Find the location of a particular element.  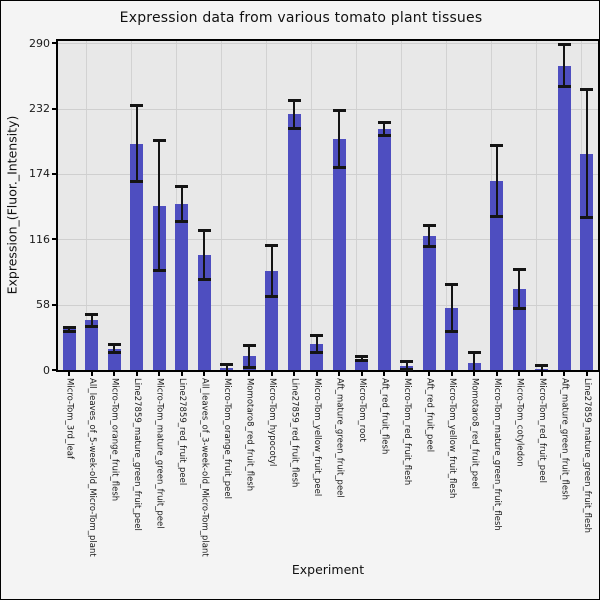

x-tick-label: Momotaro8_red_fruit_peel is located at coordinates (474, 433).